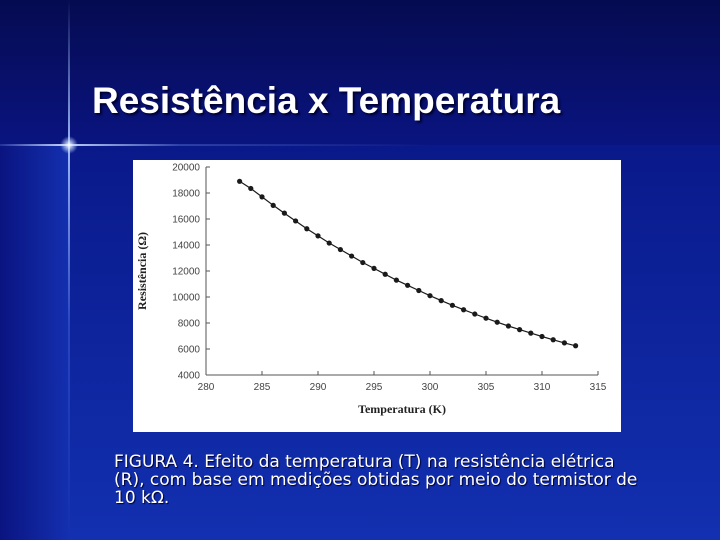 The image size is (720, 540). Describe the element at coordinates (206, 387) in the screenshot. I see `x-tick-label: 280` at that location.